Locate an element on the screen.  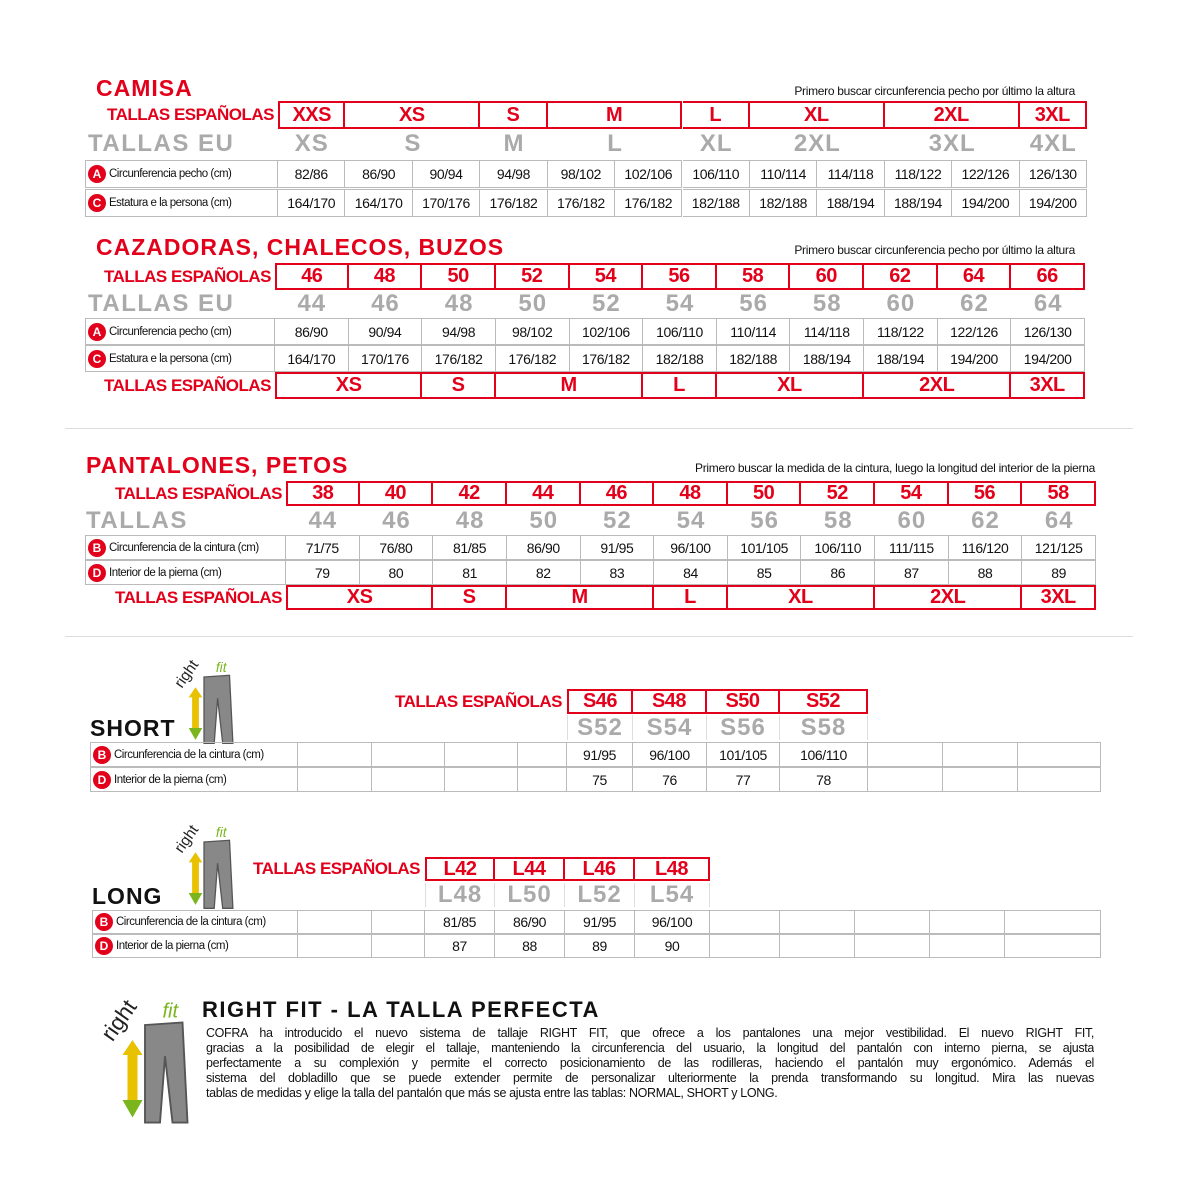
eu-label: TALLAS EU is located at coordinates (161, 303).